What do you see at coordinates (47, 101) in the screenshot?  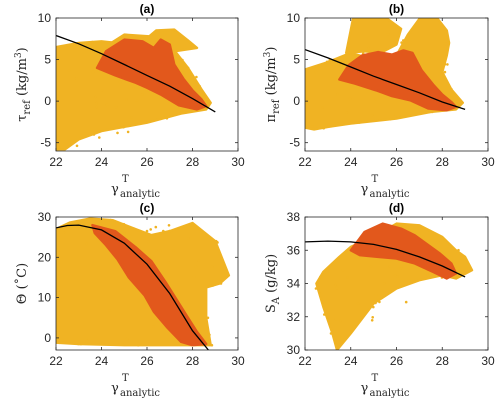 I see `panel-a-ytick-label: 0` at bounding box center [47, 101].